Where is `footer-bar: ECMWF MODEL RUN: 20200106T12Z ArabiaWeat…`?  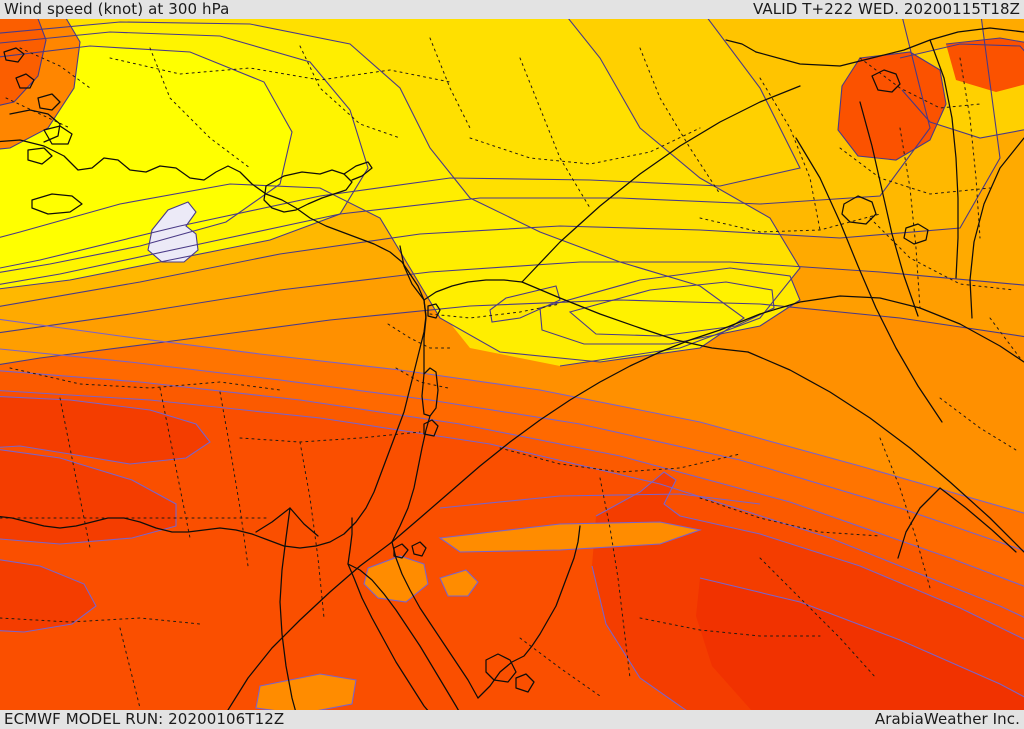 footer-bar: ECMWF MODEL RUN: 20200106T12Z ArabiaWeat… is located at coordinates (512, 719).